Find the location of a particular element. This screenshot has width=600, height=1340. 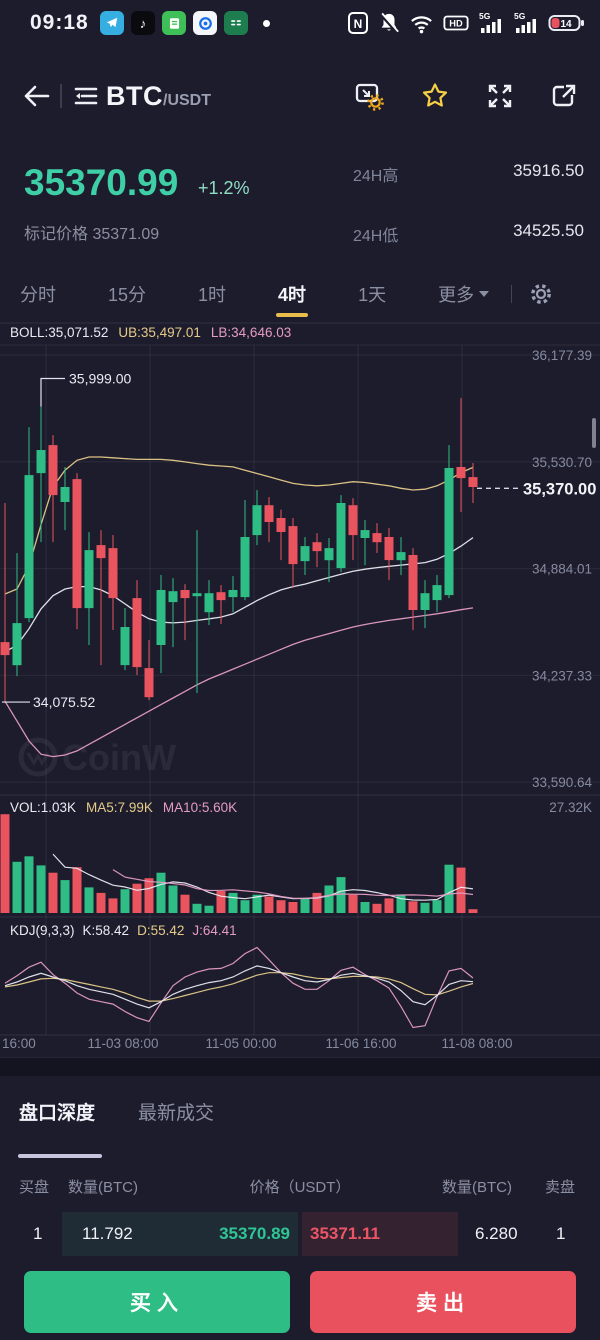

svg-text: 34,237.33 is located at coordinates (562, 675).